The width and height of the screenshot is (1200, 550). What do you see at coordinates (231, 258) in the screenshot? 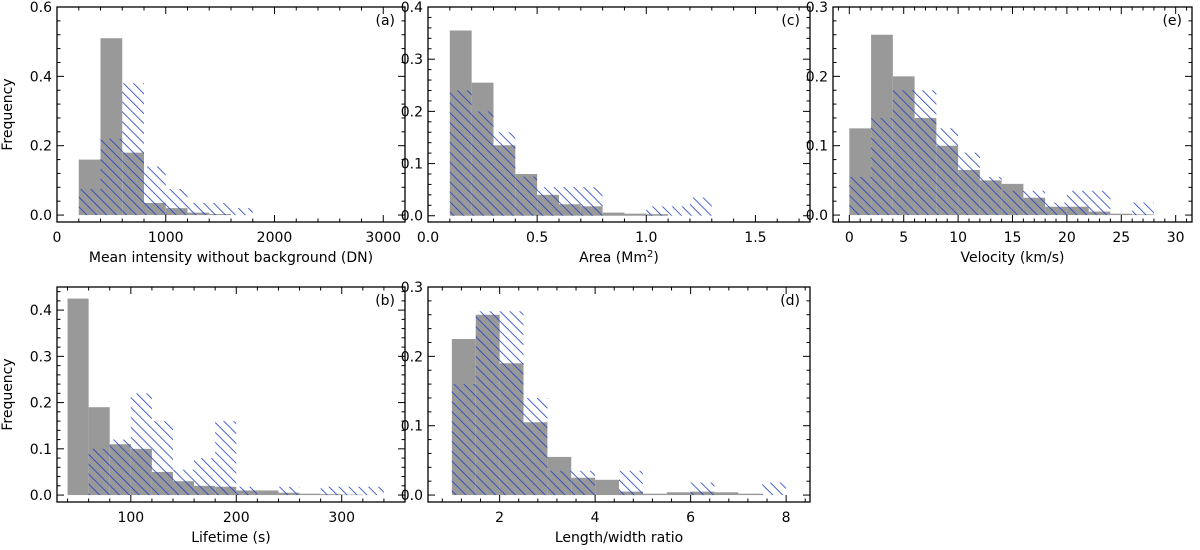
I see `x-axis-label: Mean intensity without background (DN)` at bounding box center [231, 258].